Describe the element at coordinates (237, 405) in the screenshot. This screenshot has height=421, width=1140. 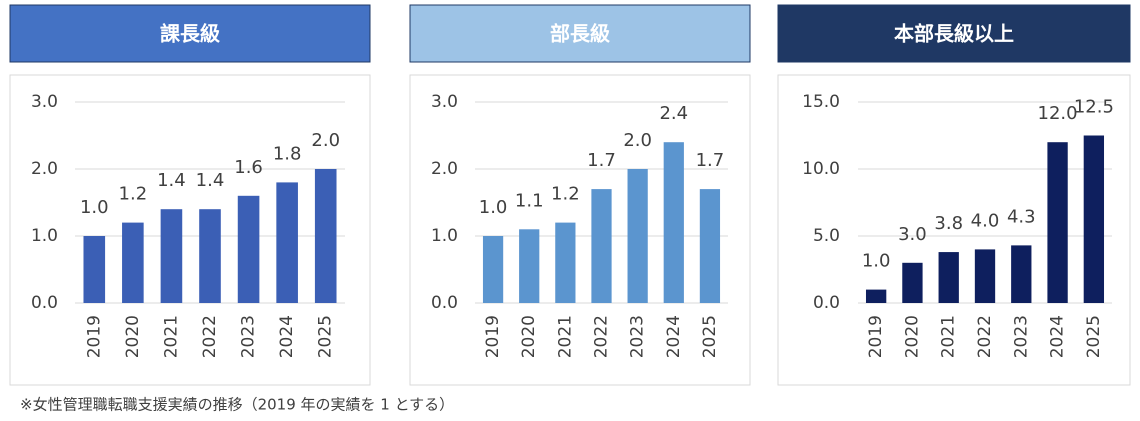
I see `footnote: ※女性管理職転職支援実績の推移（2019 年の実績を 1 とする）` at that location.